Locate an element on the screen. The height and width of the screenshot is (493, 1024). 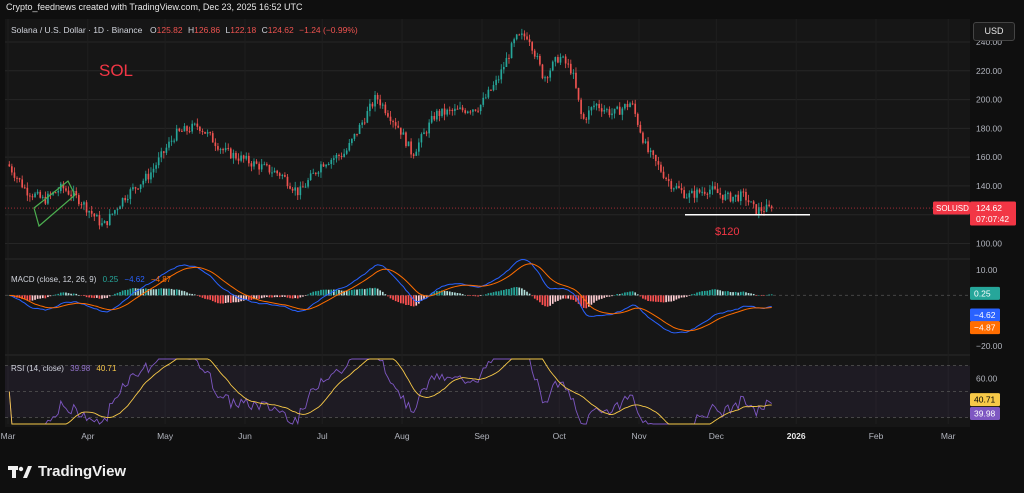
price-tick-label: 140.00 is located at coordinates (989, 186).